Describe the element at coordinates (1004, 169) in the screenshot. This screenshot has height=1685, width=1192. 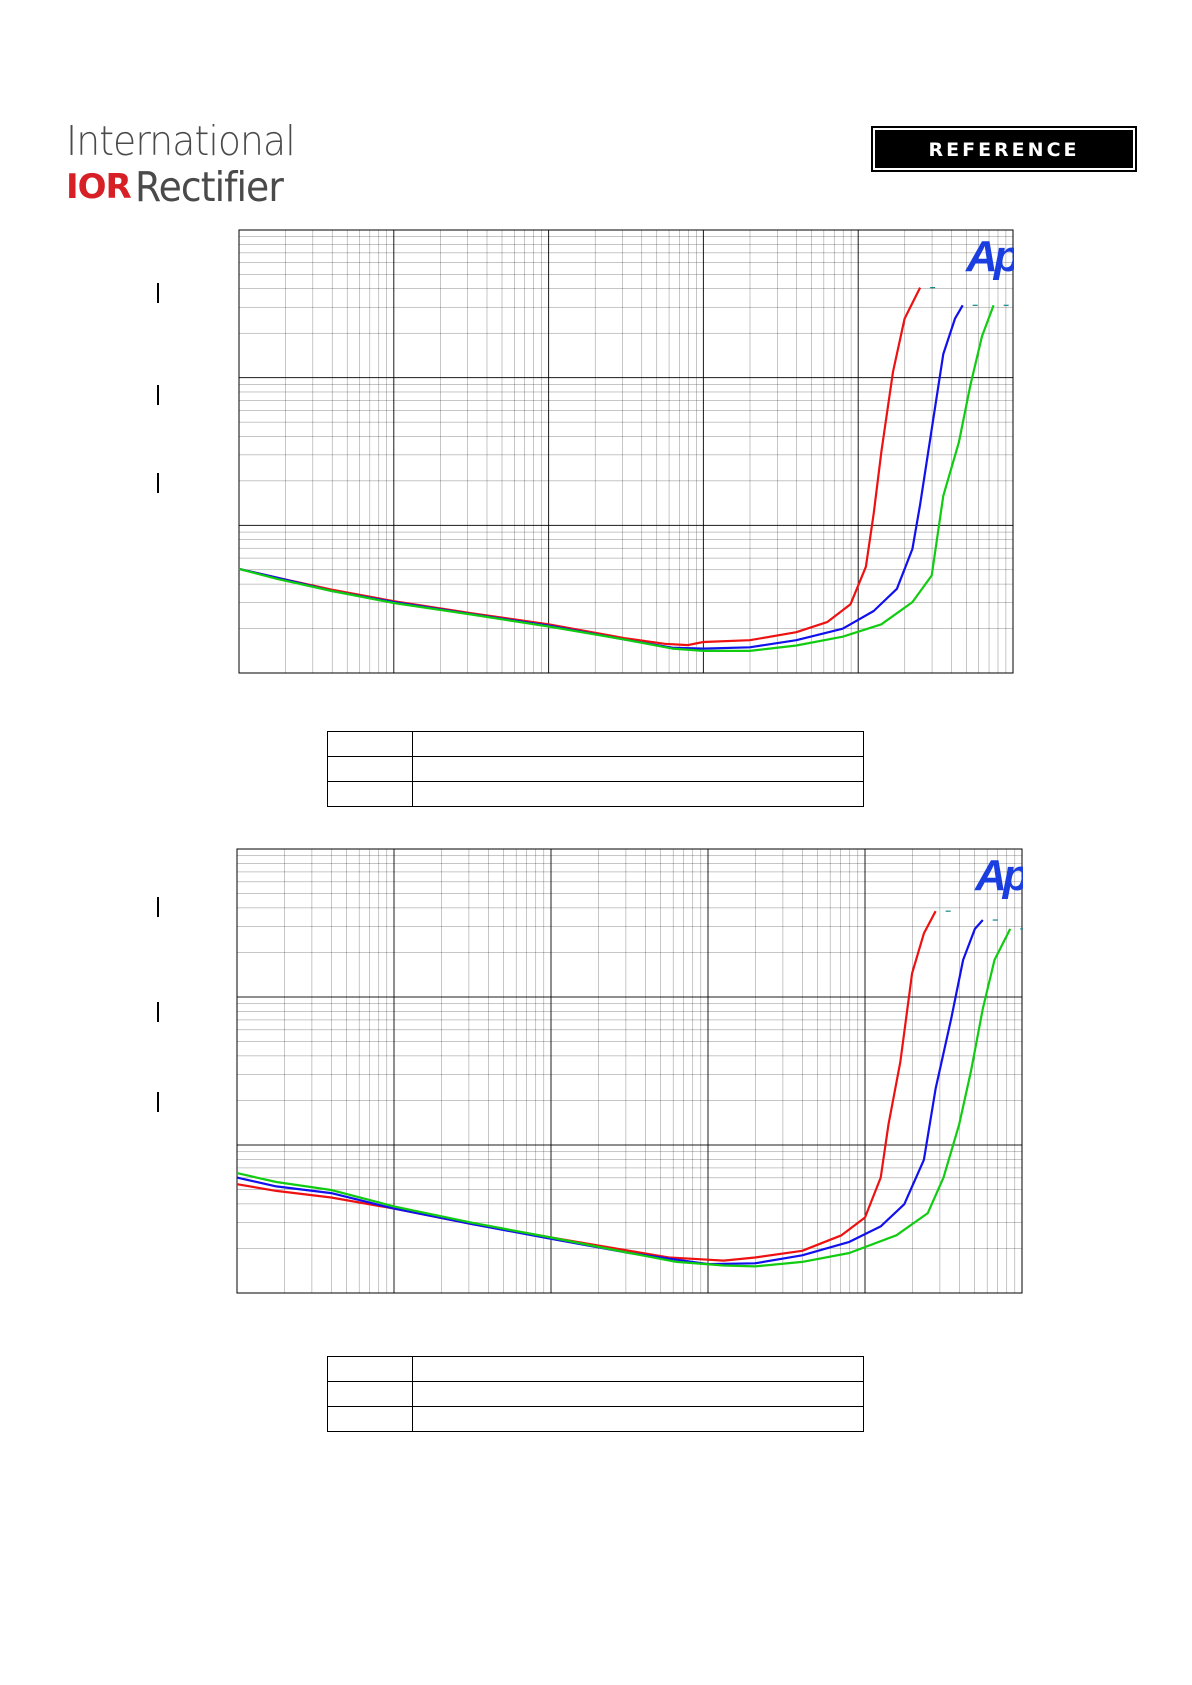
I see `reference-design-label: REFERENCE DESIGN` at that location.